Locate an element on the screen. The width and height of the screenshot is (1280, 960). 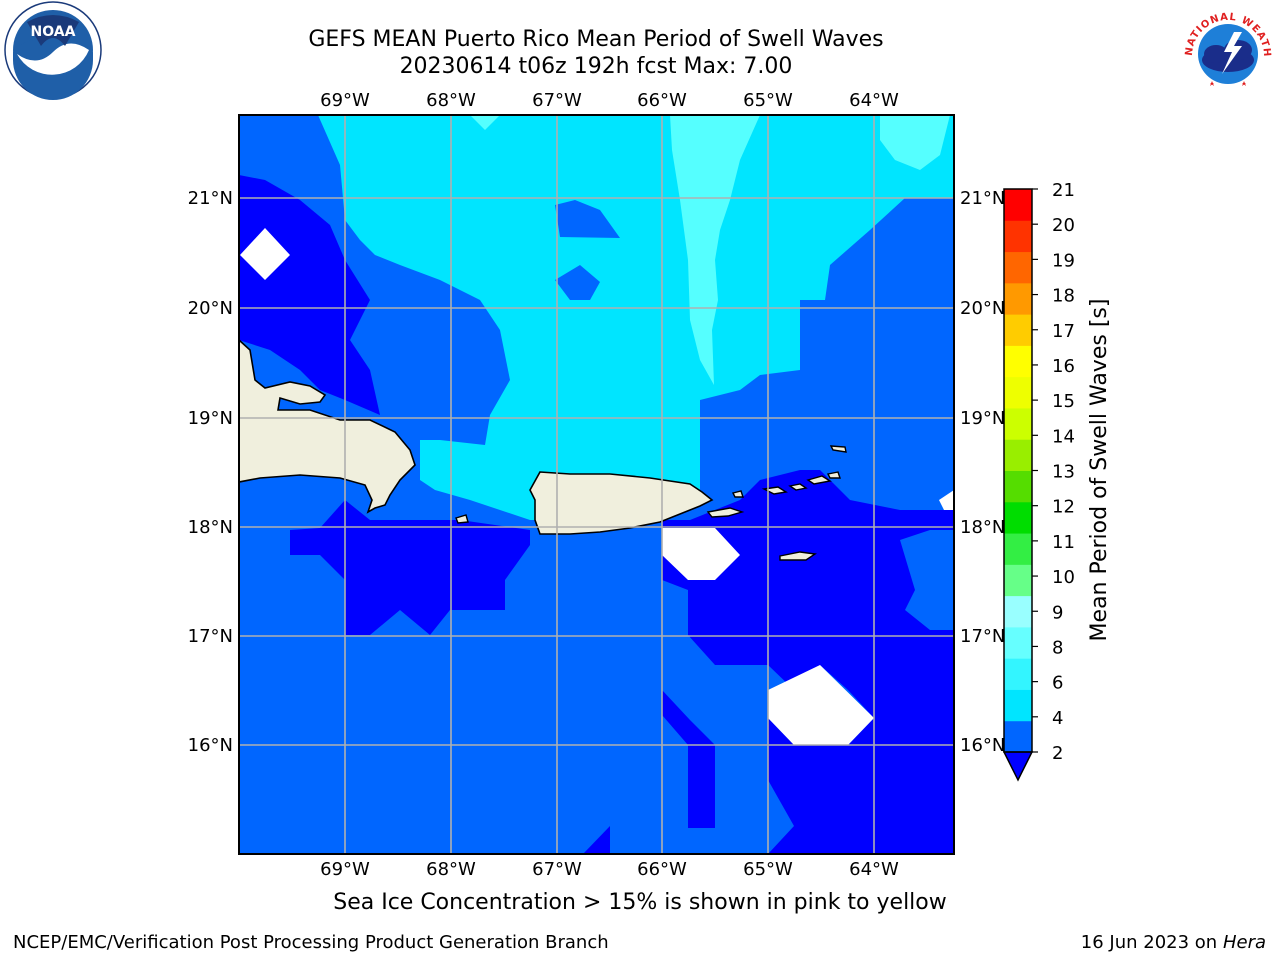
swell-zone-low-corner is located at coordinates (596, 840).